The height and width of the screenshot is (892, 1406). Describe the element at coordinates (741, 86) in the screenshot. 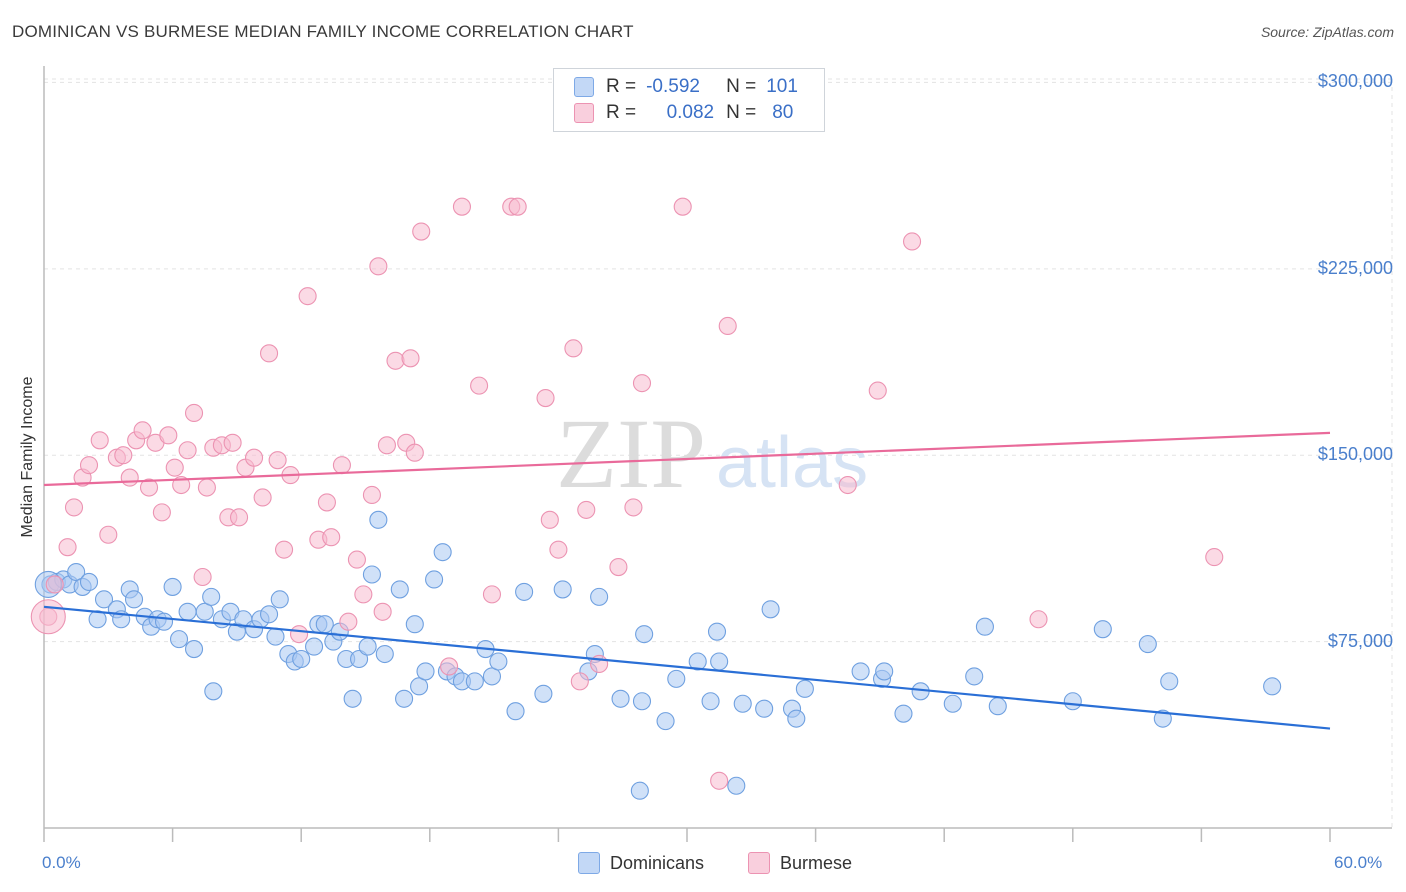

I see `n-label: N =` at that location.